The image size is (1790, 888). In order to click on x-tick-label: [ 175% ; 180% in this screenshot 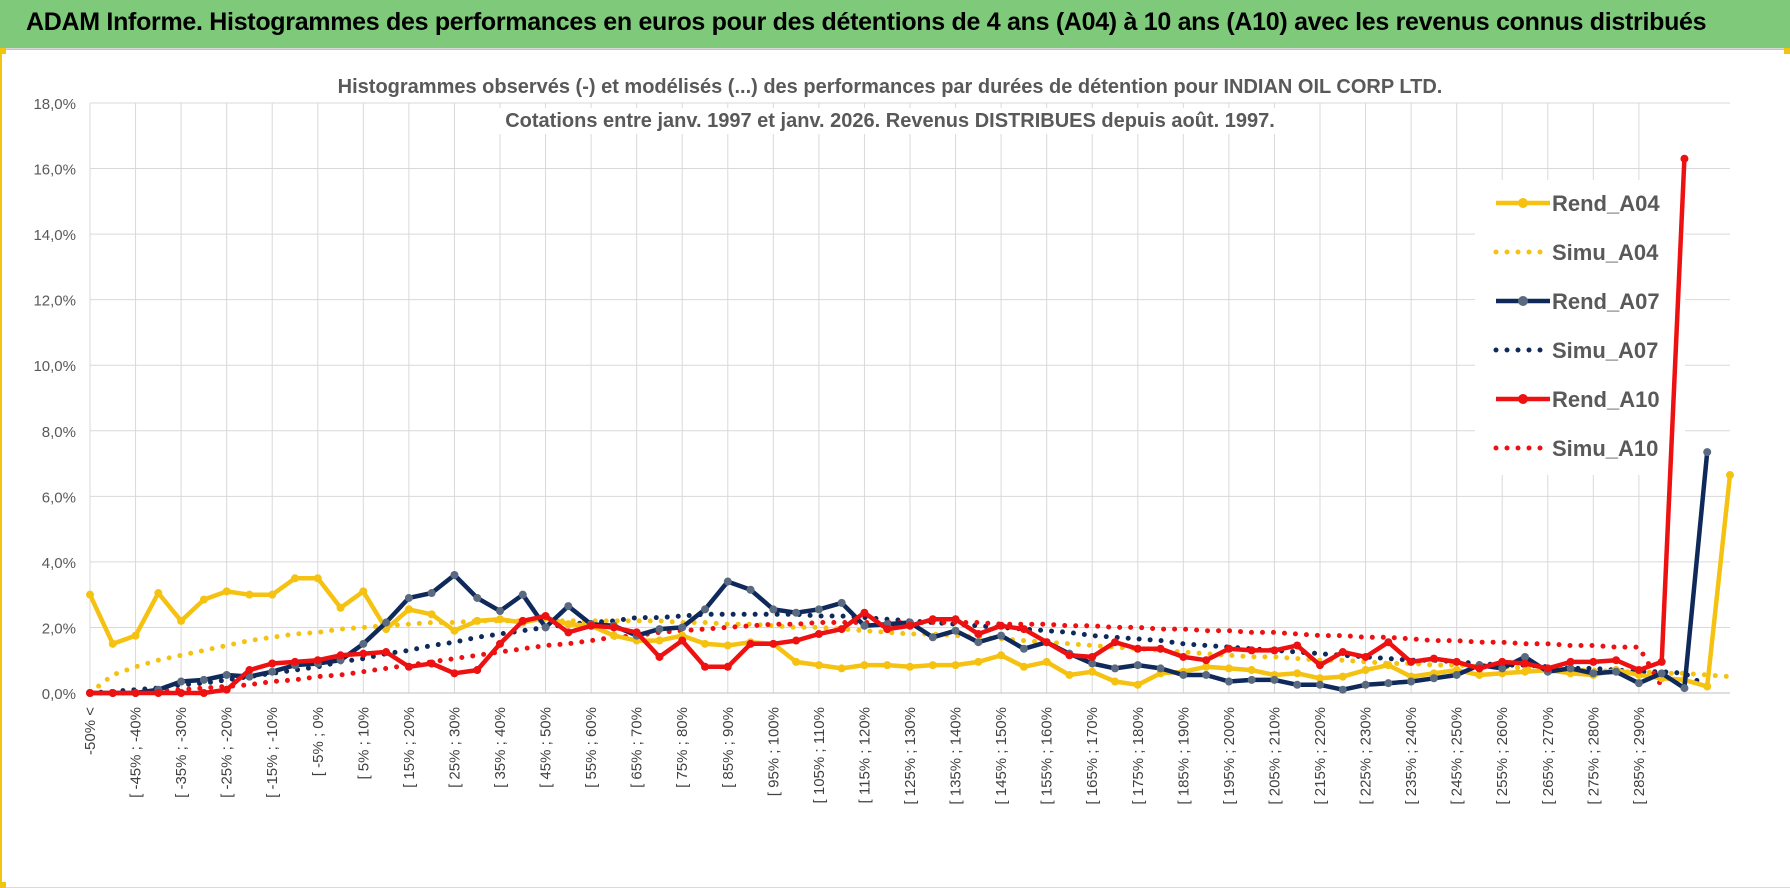, I will do `click(1138, 756)`.